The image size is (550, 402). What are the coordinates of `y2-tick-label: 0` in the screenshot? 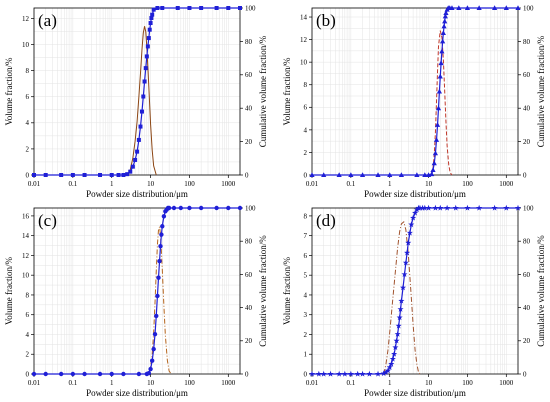 It's located at (247, 374).